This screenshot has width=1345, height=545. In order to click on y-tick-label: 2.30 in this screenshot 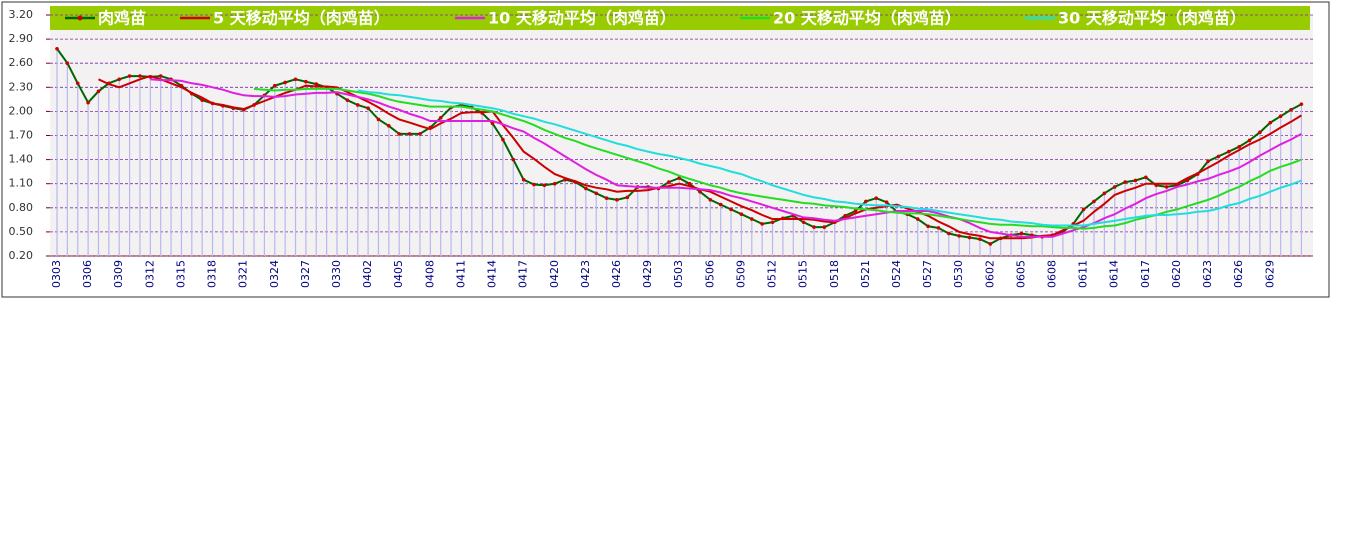, I will do `click(21, 86)`.